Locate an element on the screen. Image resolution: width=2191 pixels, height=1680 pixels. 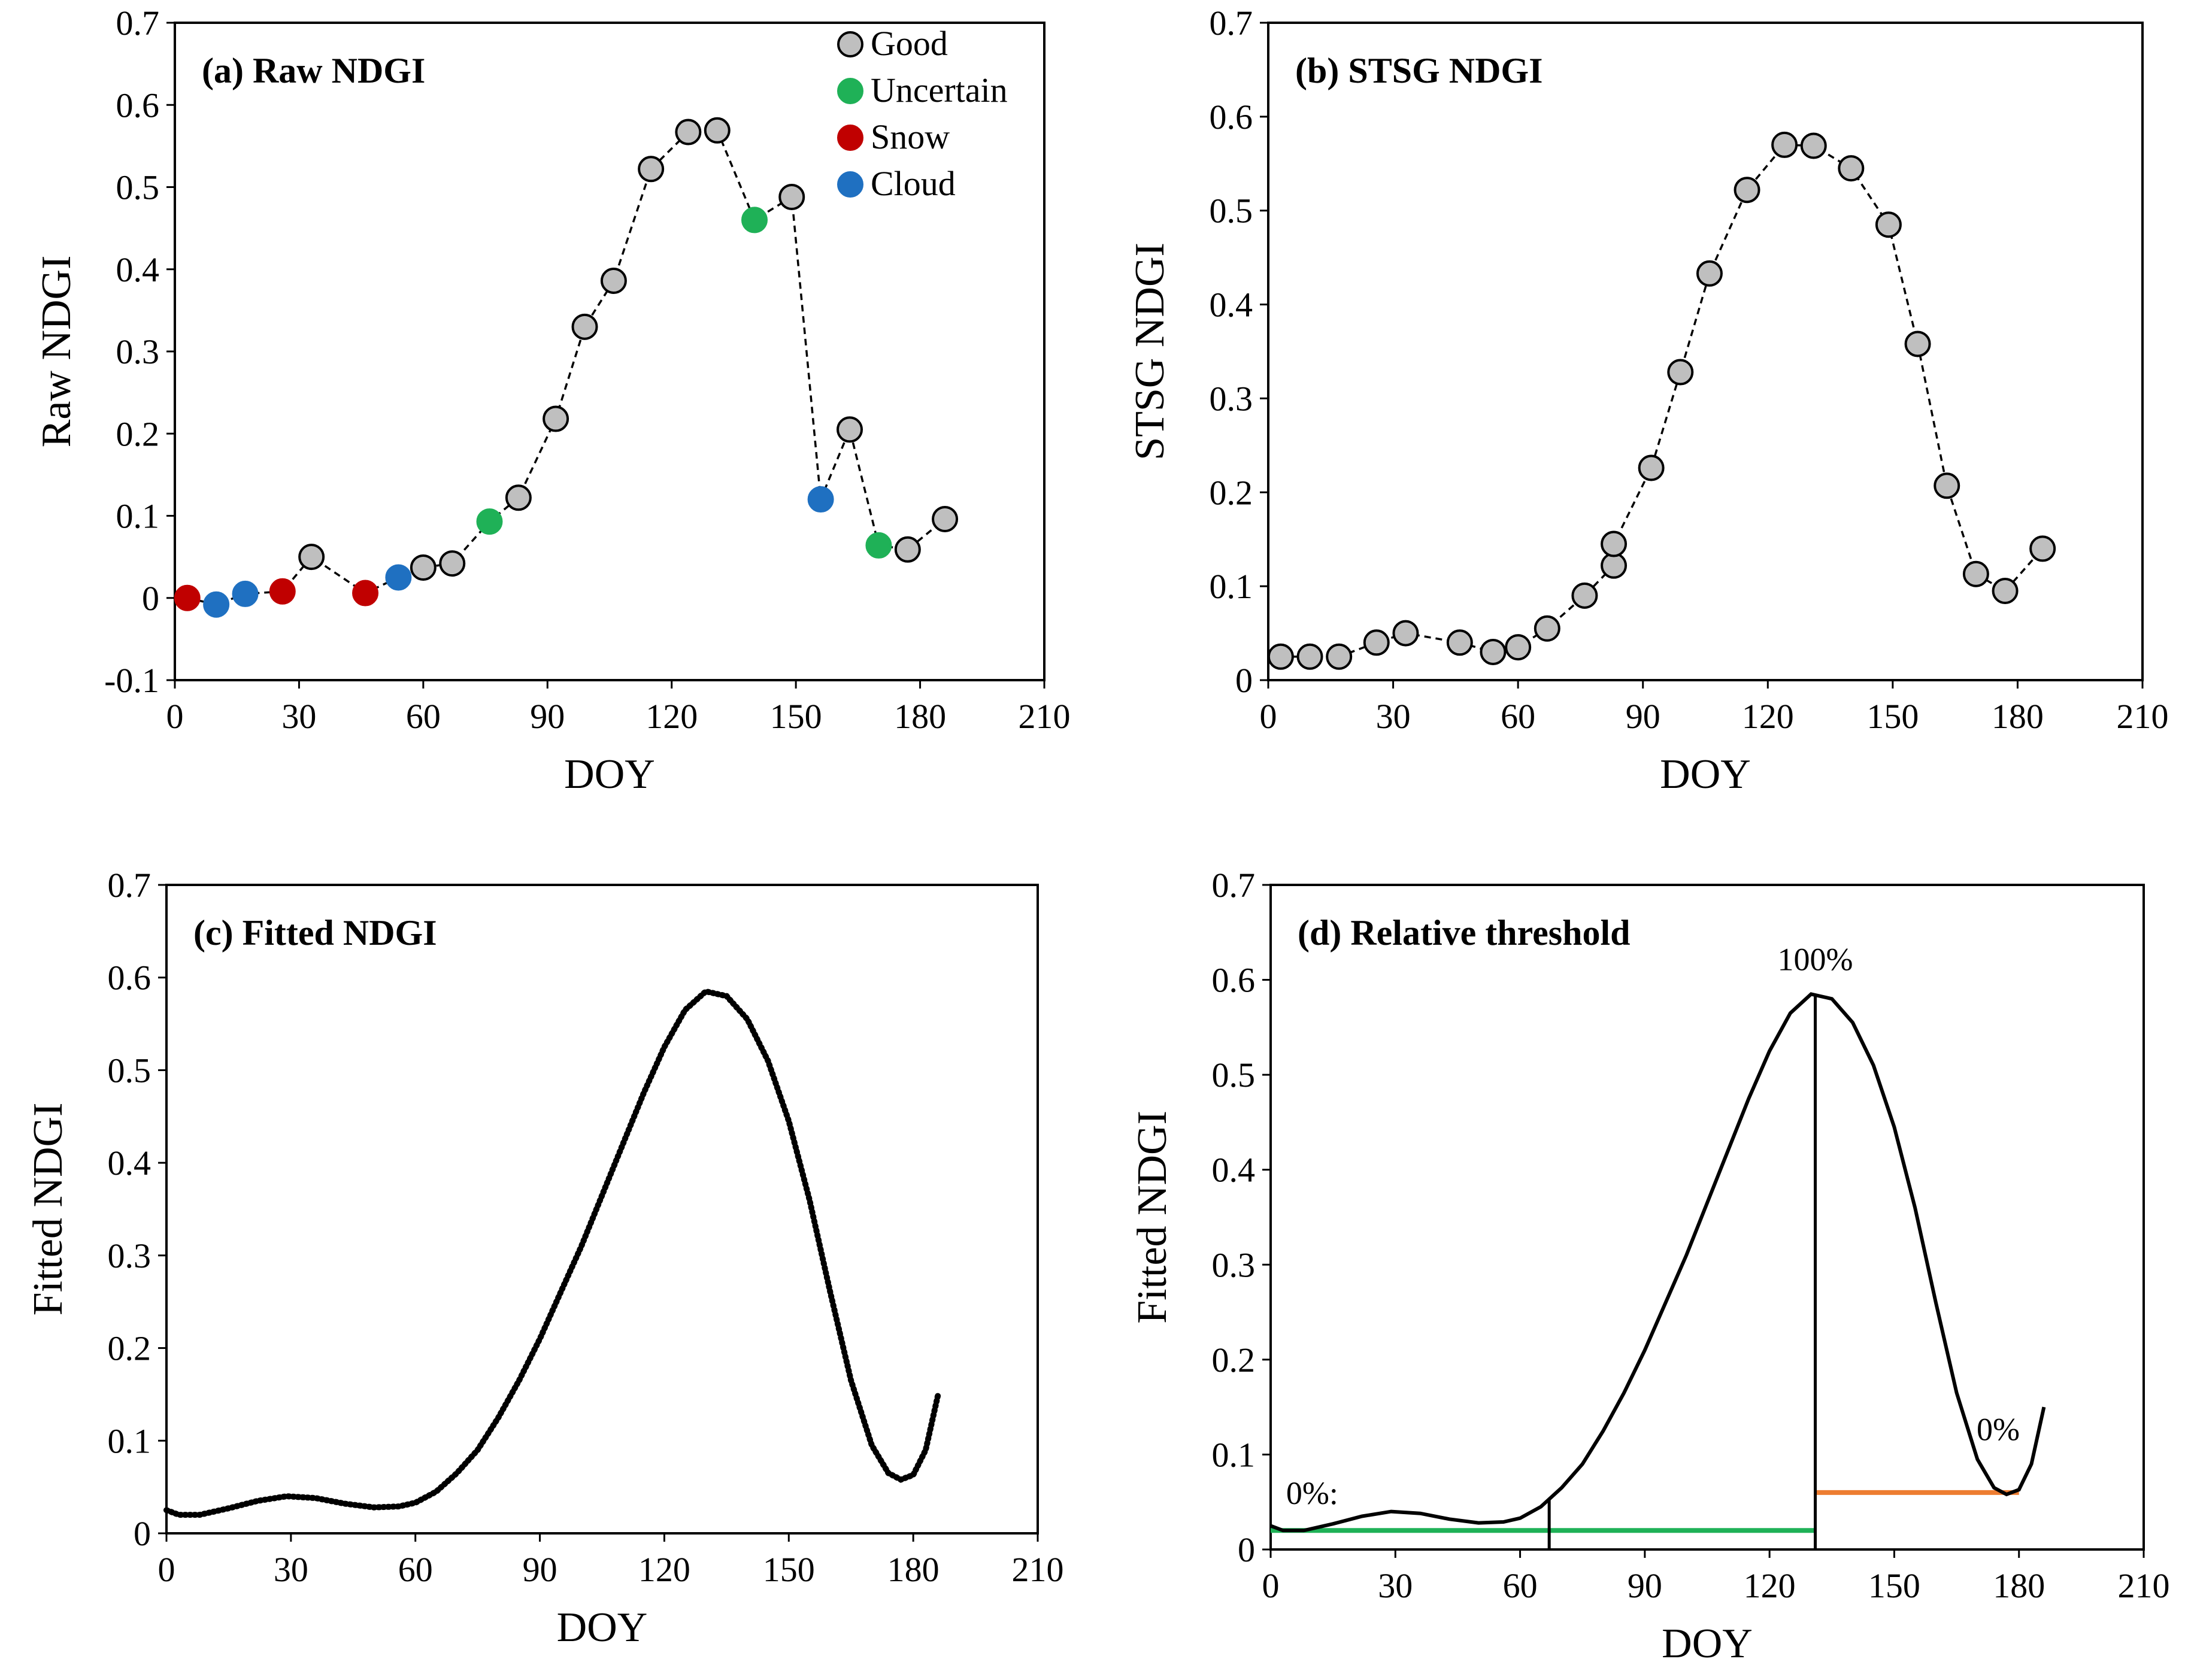
annotation-label: 100% is located at coordinates (1816, 960).